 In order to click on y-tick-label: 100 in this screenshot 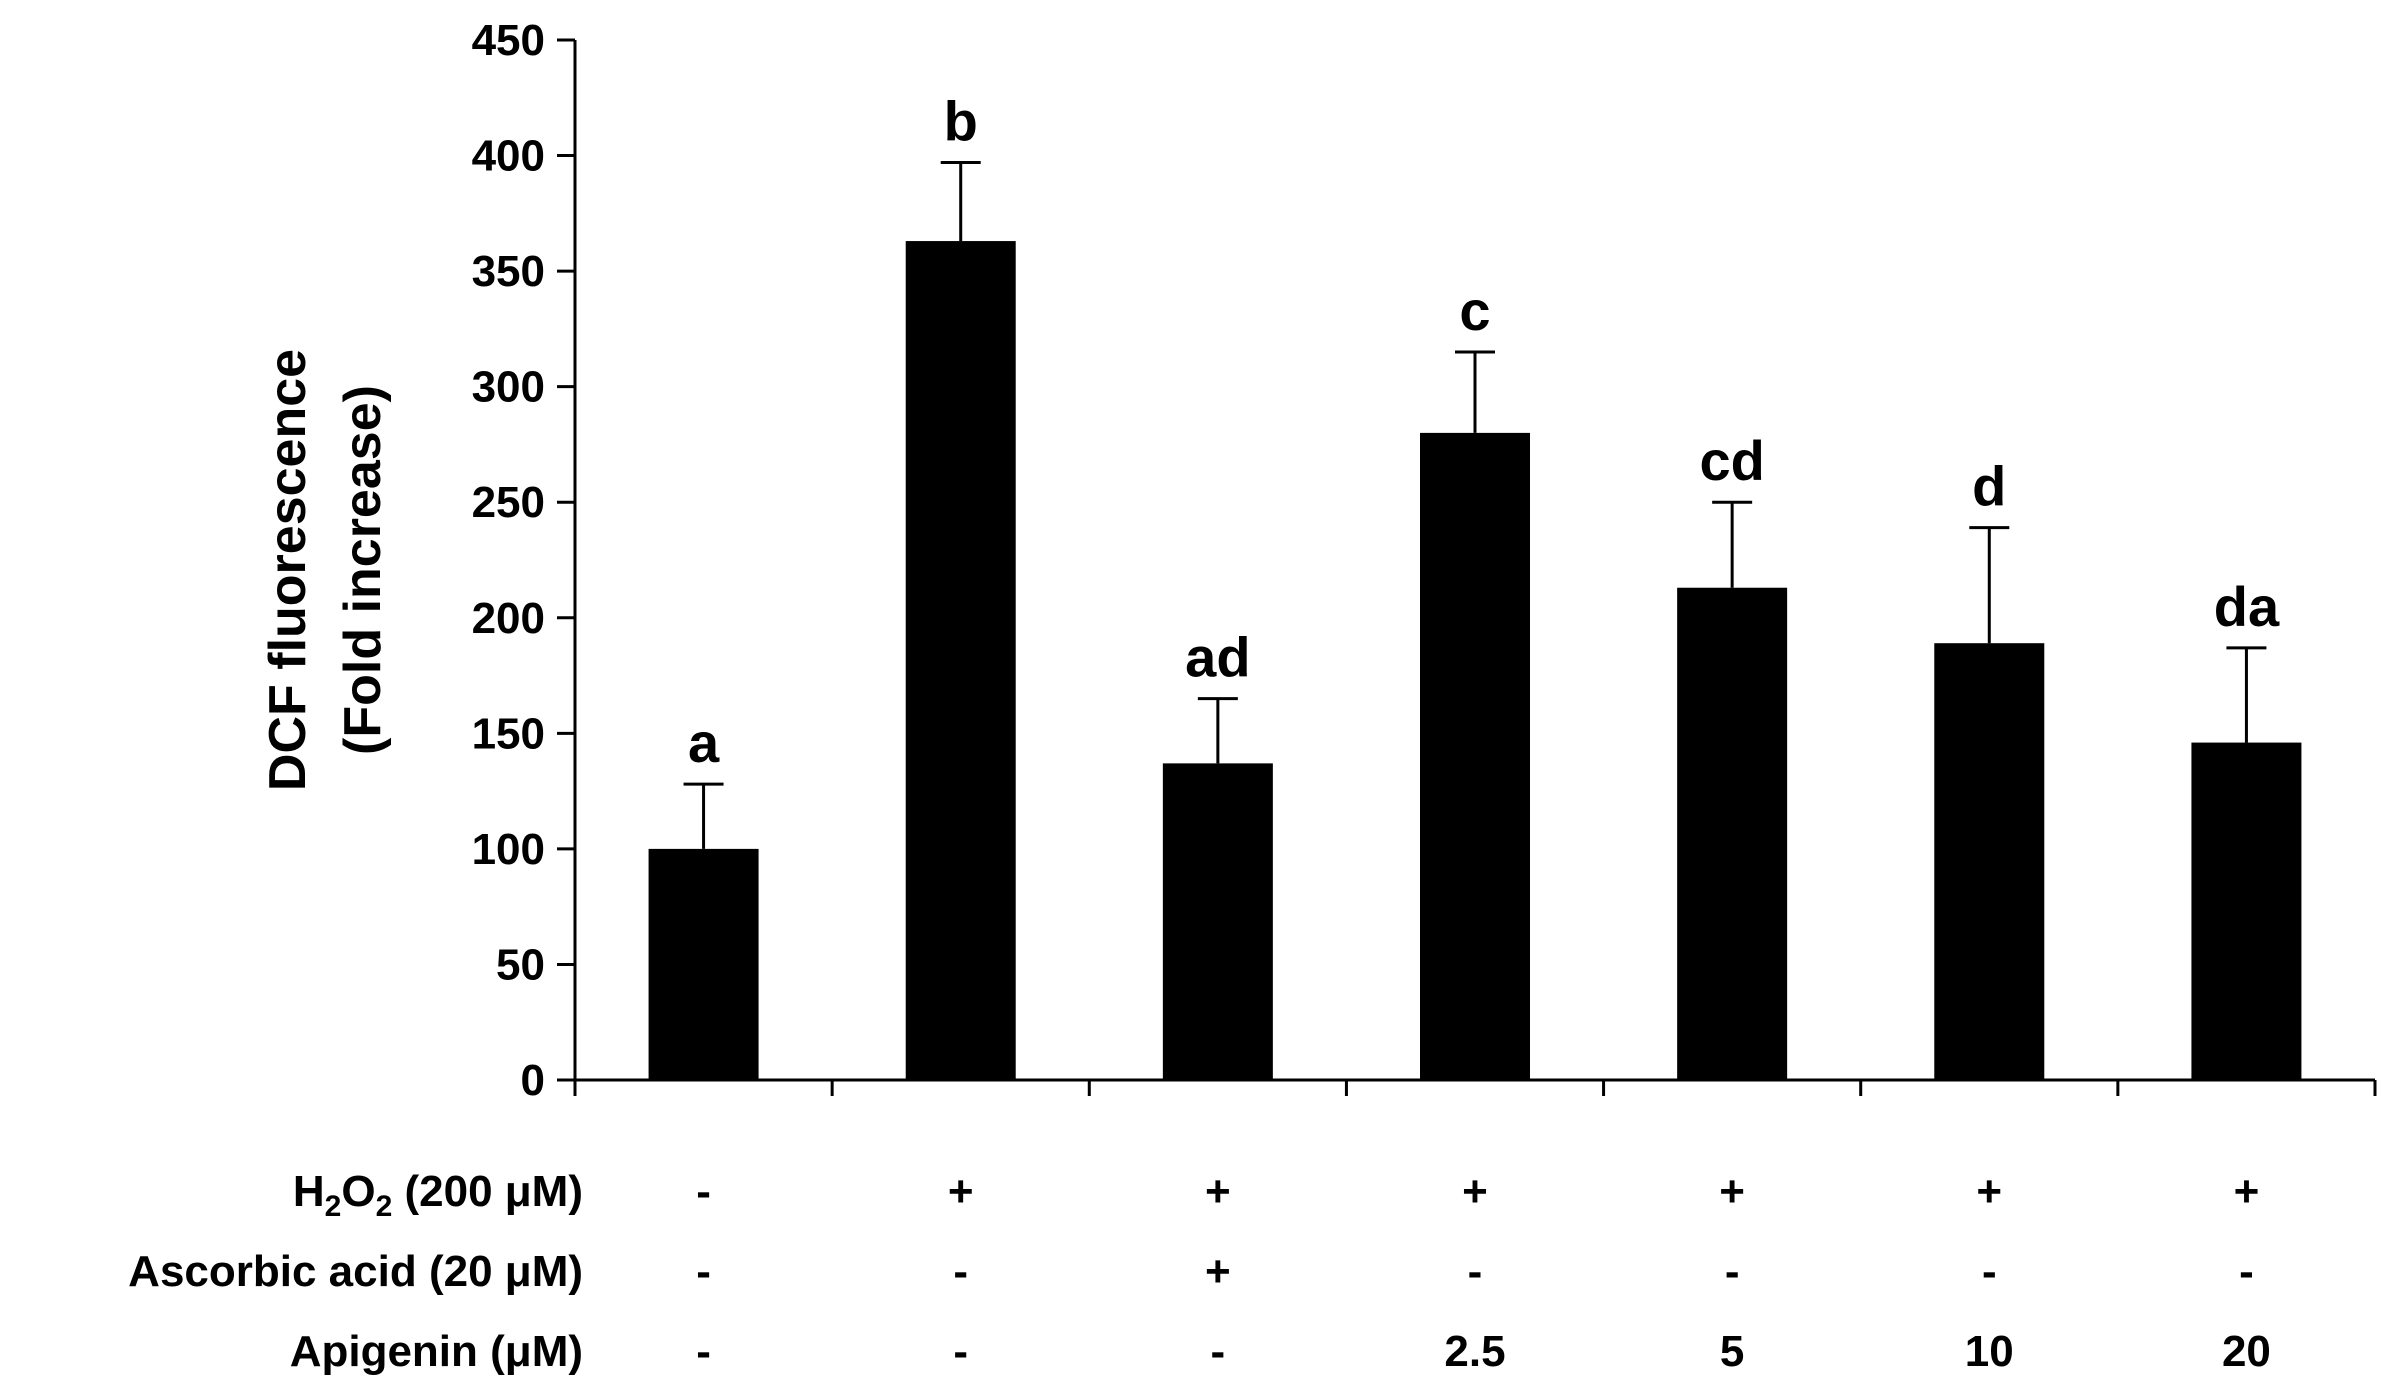, I will do `click(508, 849)`.